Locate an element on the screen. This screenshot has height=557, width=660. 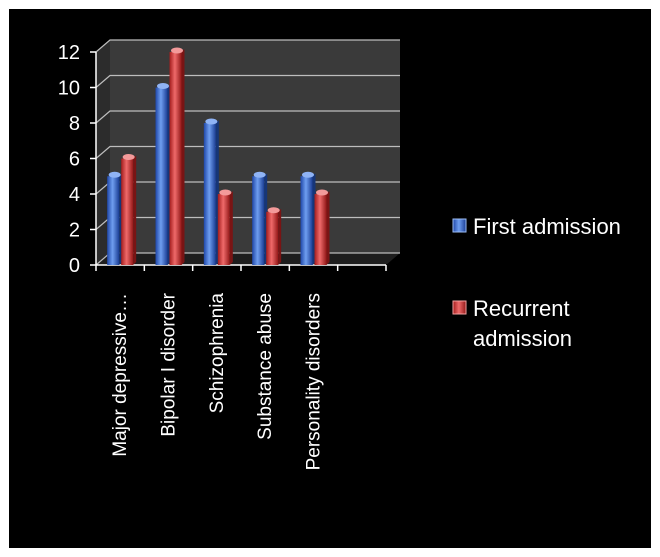
legend-swatch-first-admission is located at coordinates (459, 225).